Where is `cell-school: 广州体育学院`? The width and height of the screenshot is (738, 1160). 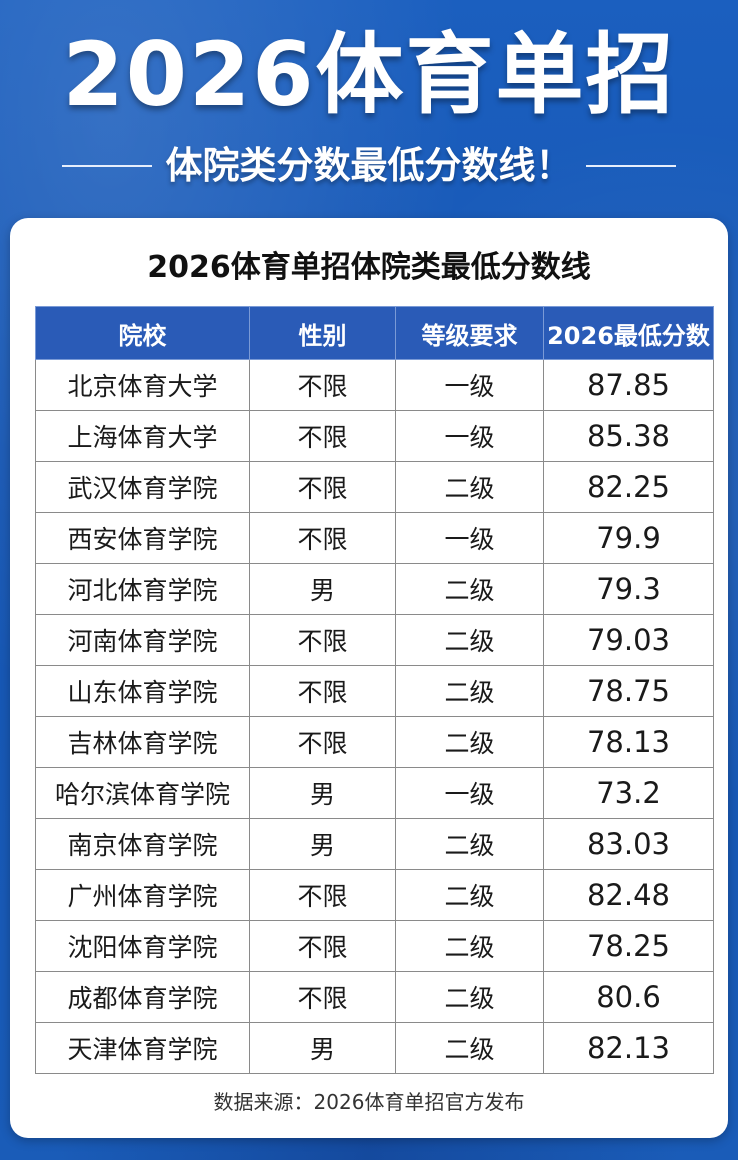
cell-school: 广州体育学院 is located at coordinates (142, 895).